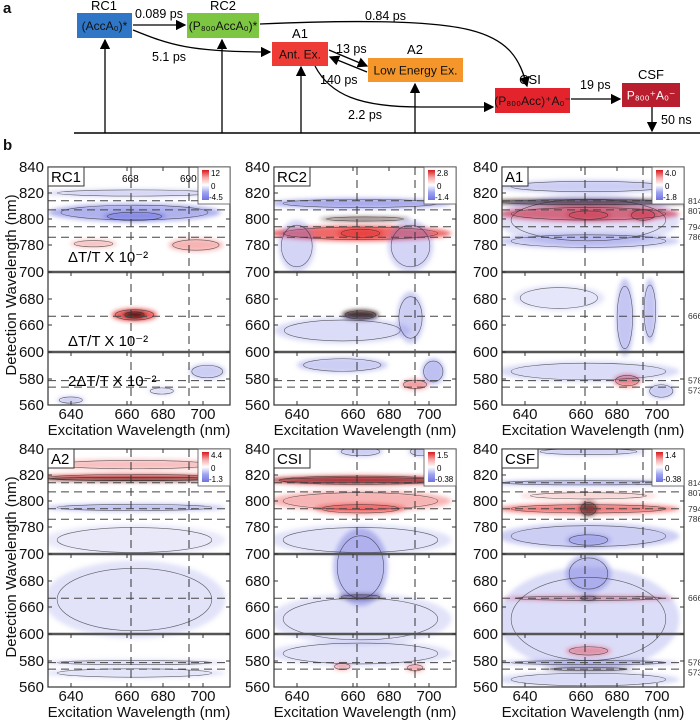 Image resolution: width=700 pixels, height=722 pixels. I want to click on y-tick-label: 780, so click(31, 527).